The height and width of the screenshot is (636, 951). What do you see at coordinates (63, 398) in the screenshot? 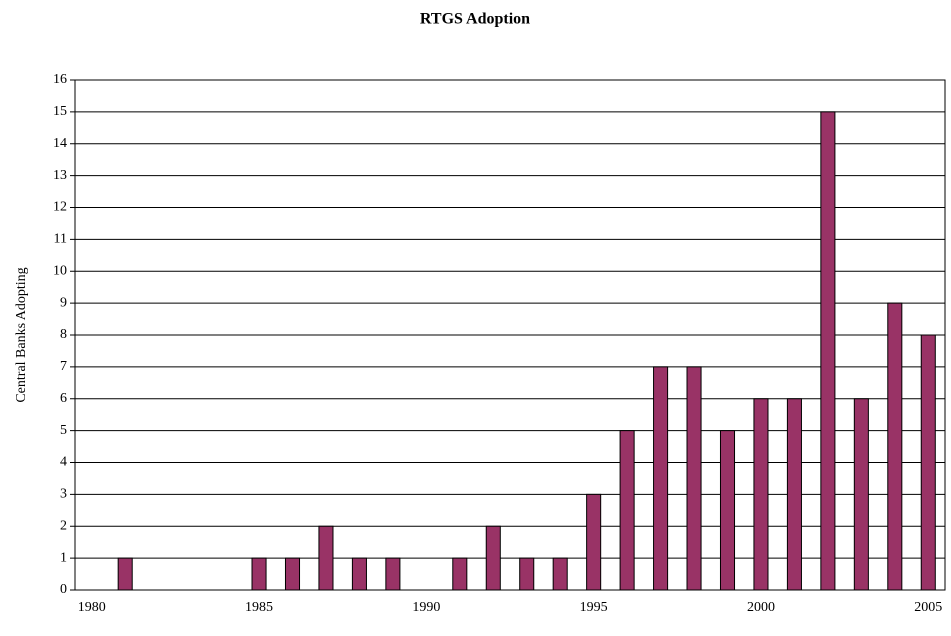
I see `y-tick-label: 6` at bounding box center [63, 398].